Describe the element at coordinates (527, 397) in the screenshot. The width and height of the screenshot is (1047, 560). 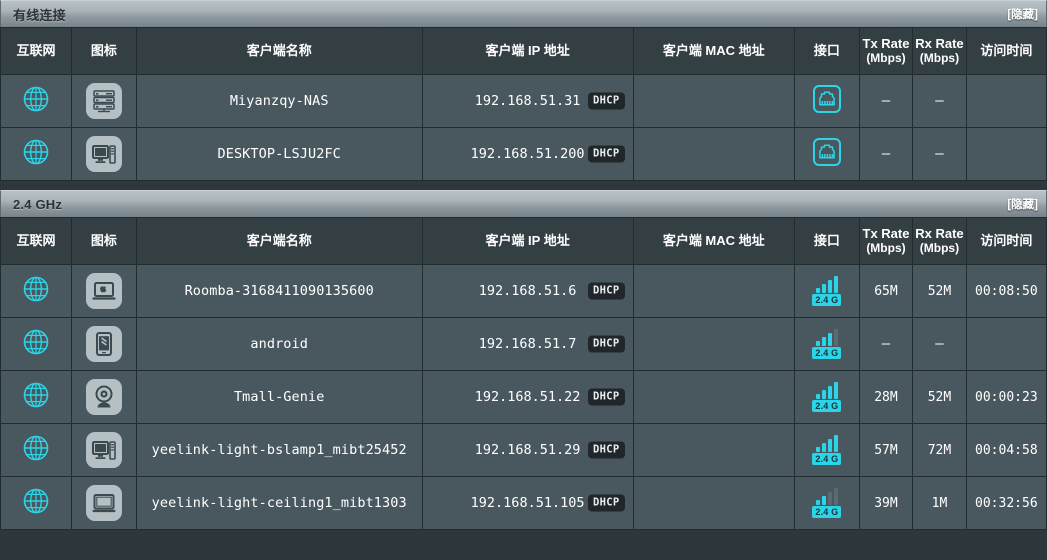
I see `client-ip-cell: 192.168.51.22 DHCP` at that location.